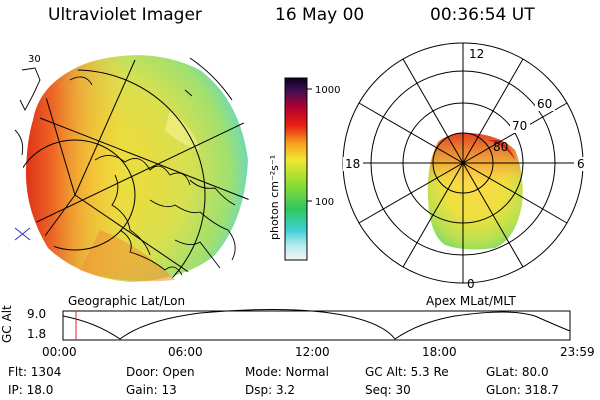 The image size is (600, 400). I want to click on color-tick-label-1000: 1000, so click(327, 90).